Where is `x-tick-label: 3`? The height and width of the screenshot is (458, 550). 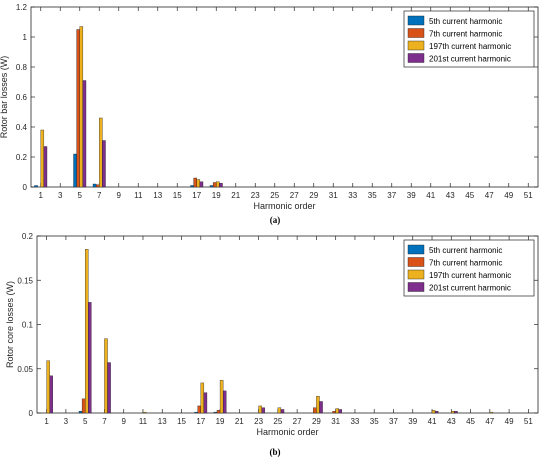
x-tick-label: 3 is located at coordinates (60, 195).